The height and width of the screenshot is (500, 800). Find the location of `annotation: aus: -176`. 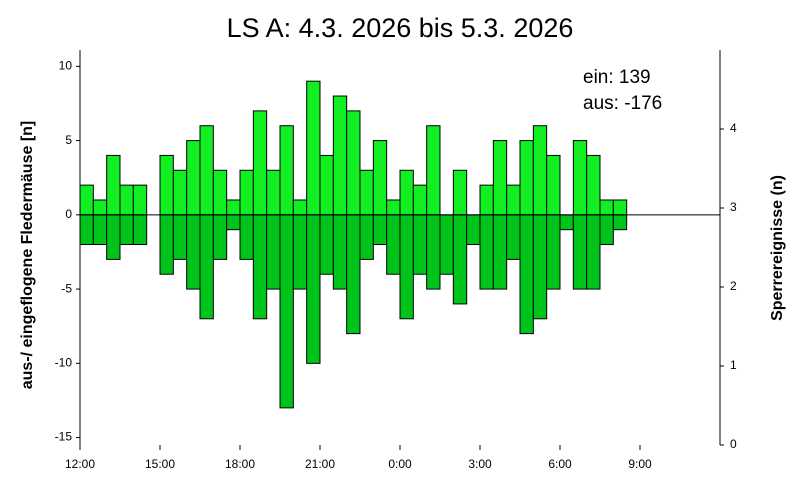

annotation: aus: -176 is located at coordinates (622, 103).